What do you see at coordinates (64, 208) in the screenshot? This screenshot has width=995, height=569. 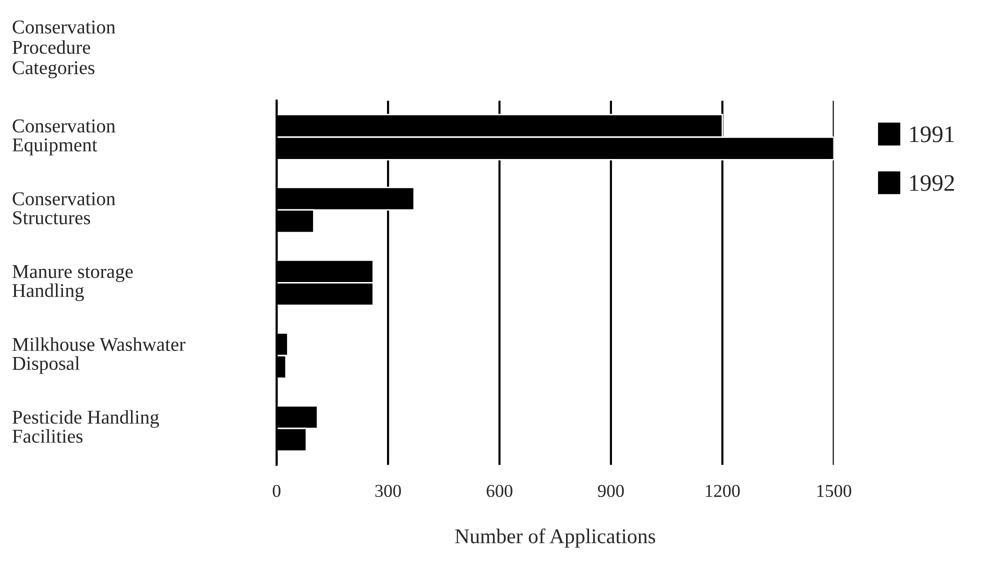 I see `y-tick-label: Conservation Structures` at bounding box center [64, 208].